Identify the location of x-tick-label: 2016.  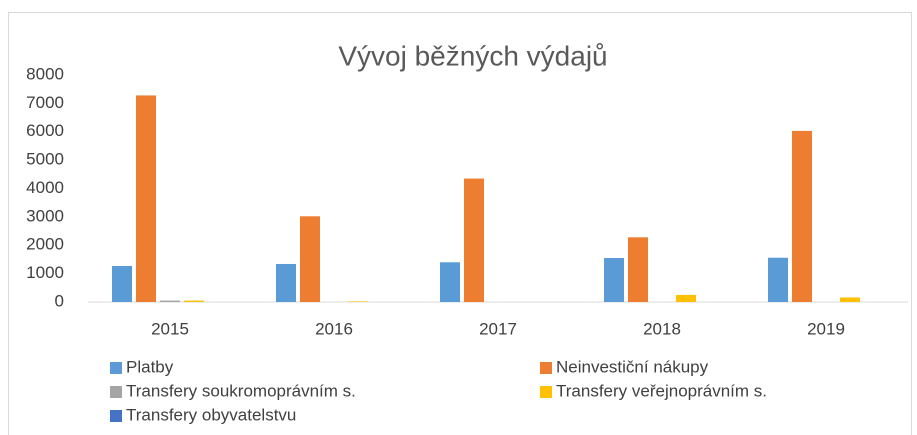
(334, 328).